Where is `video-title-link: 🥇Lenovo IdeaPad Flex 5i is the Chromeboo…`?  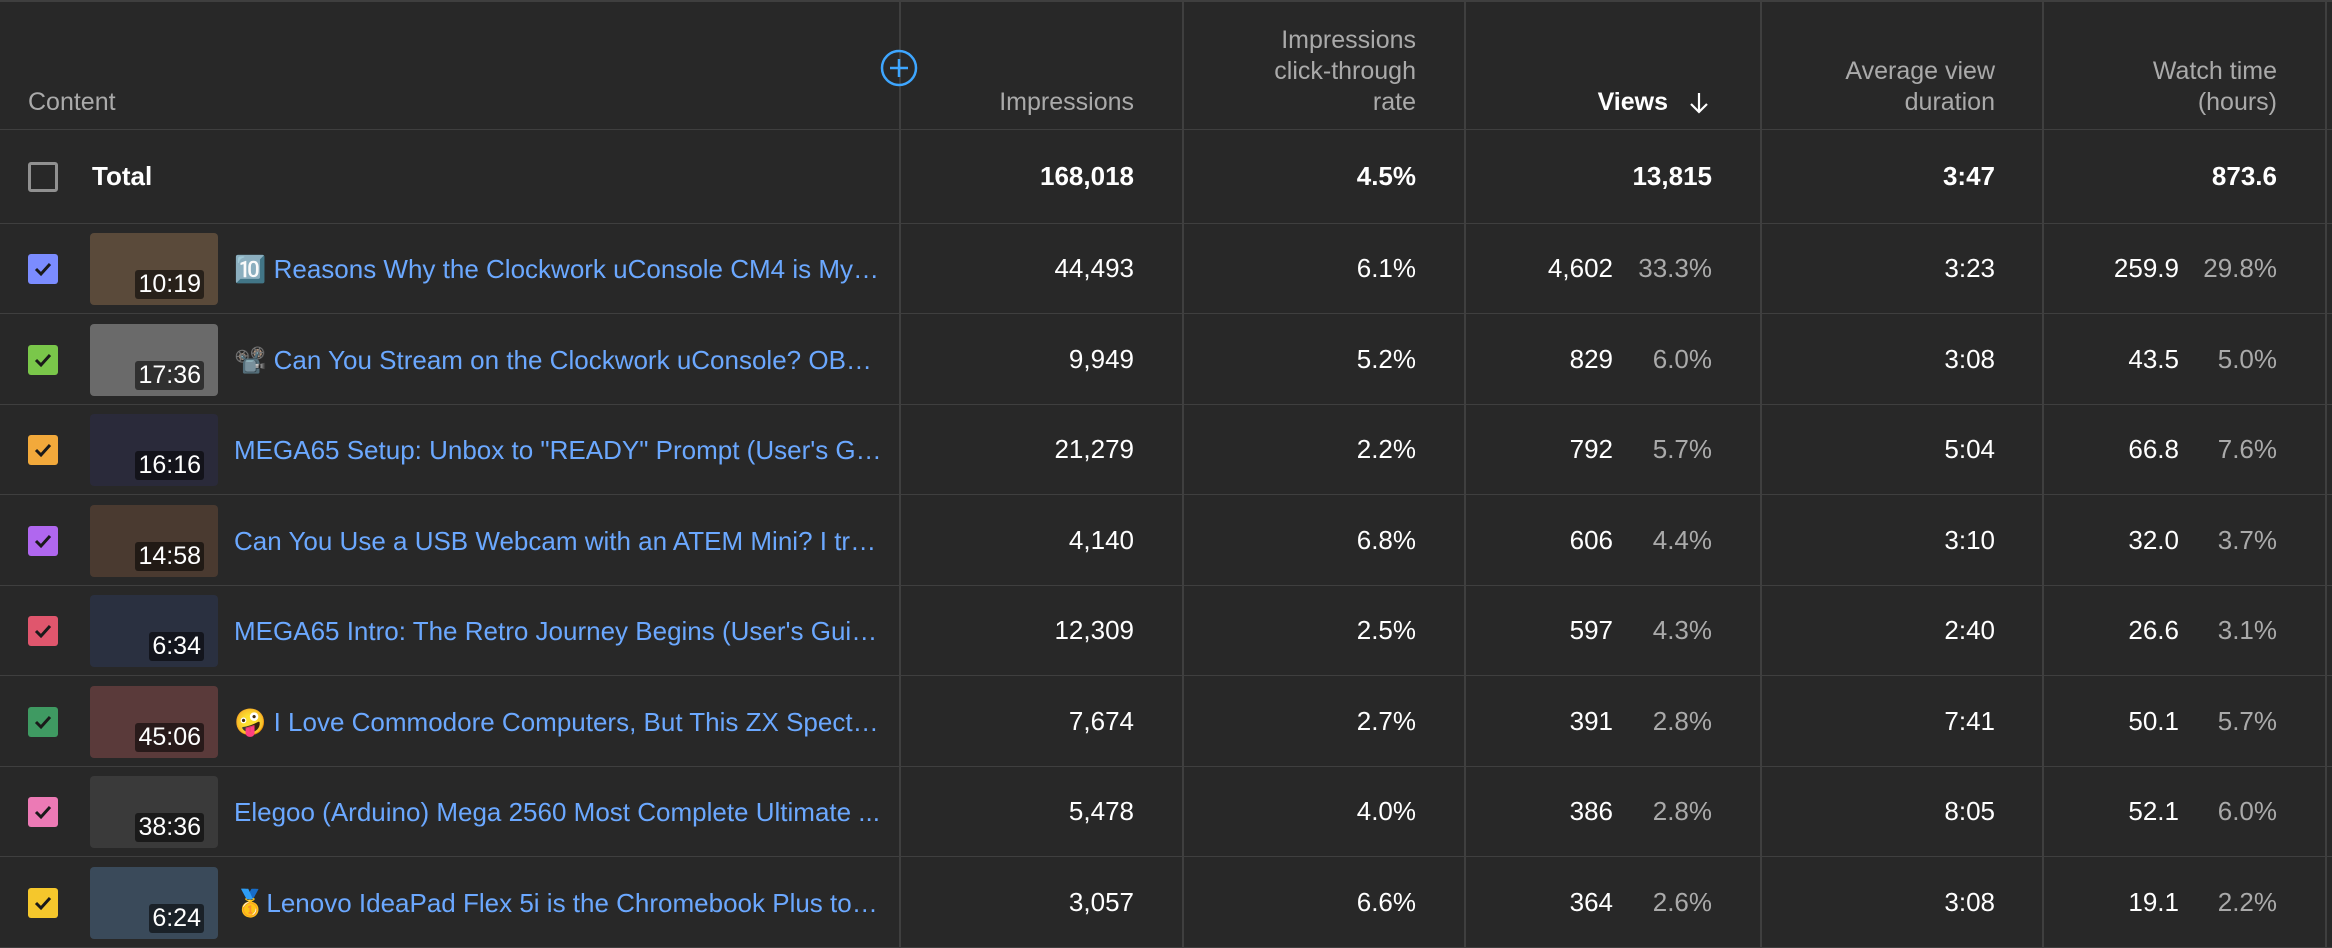
video-title-link: 🥇Lenovo IdeaPad Flex 5i is the Chromeboo… is located at coordinates (559, 903).